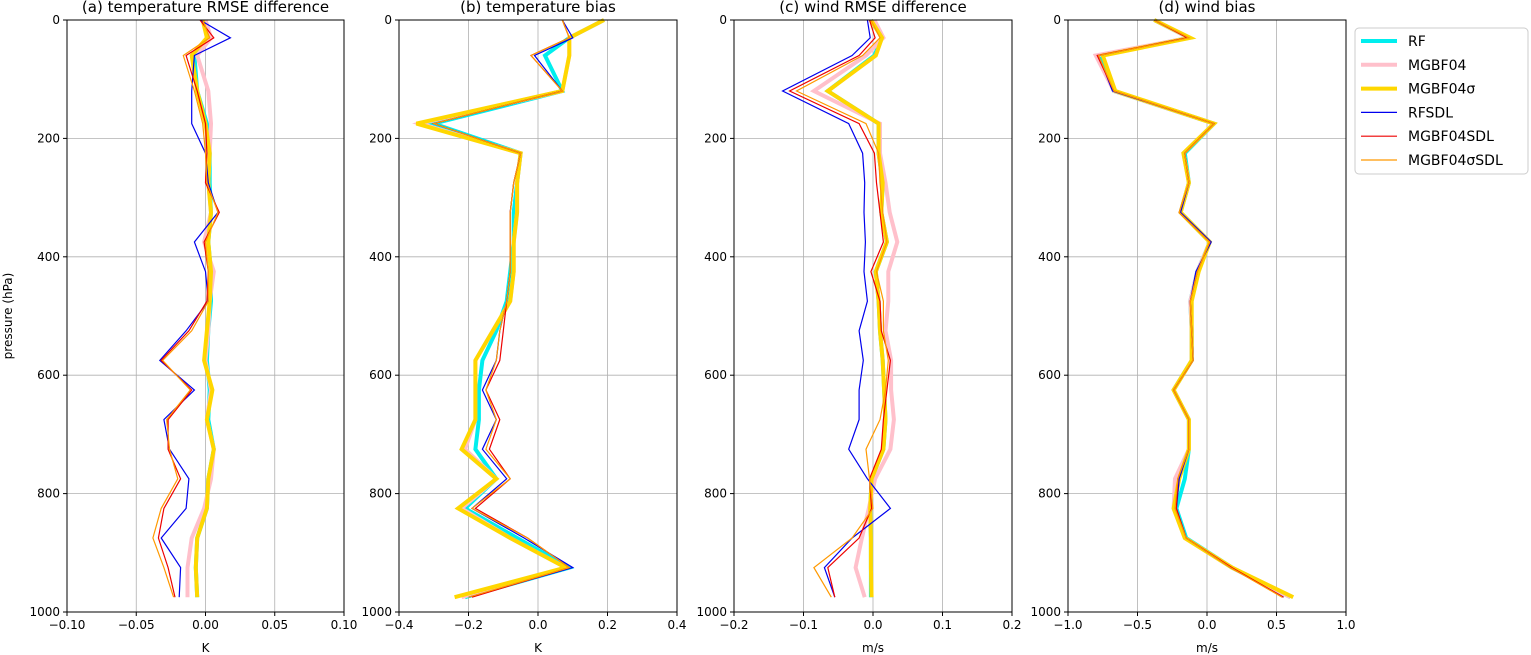 The image size is (1531, 655). Describe the element at coordinates (803, 625) in the screenshot. I see `x-tick-label: −0.1` at that location.